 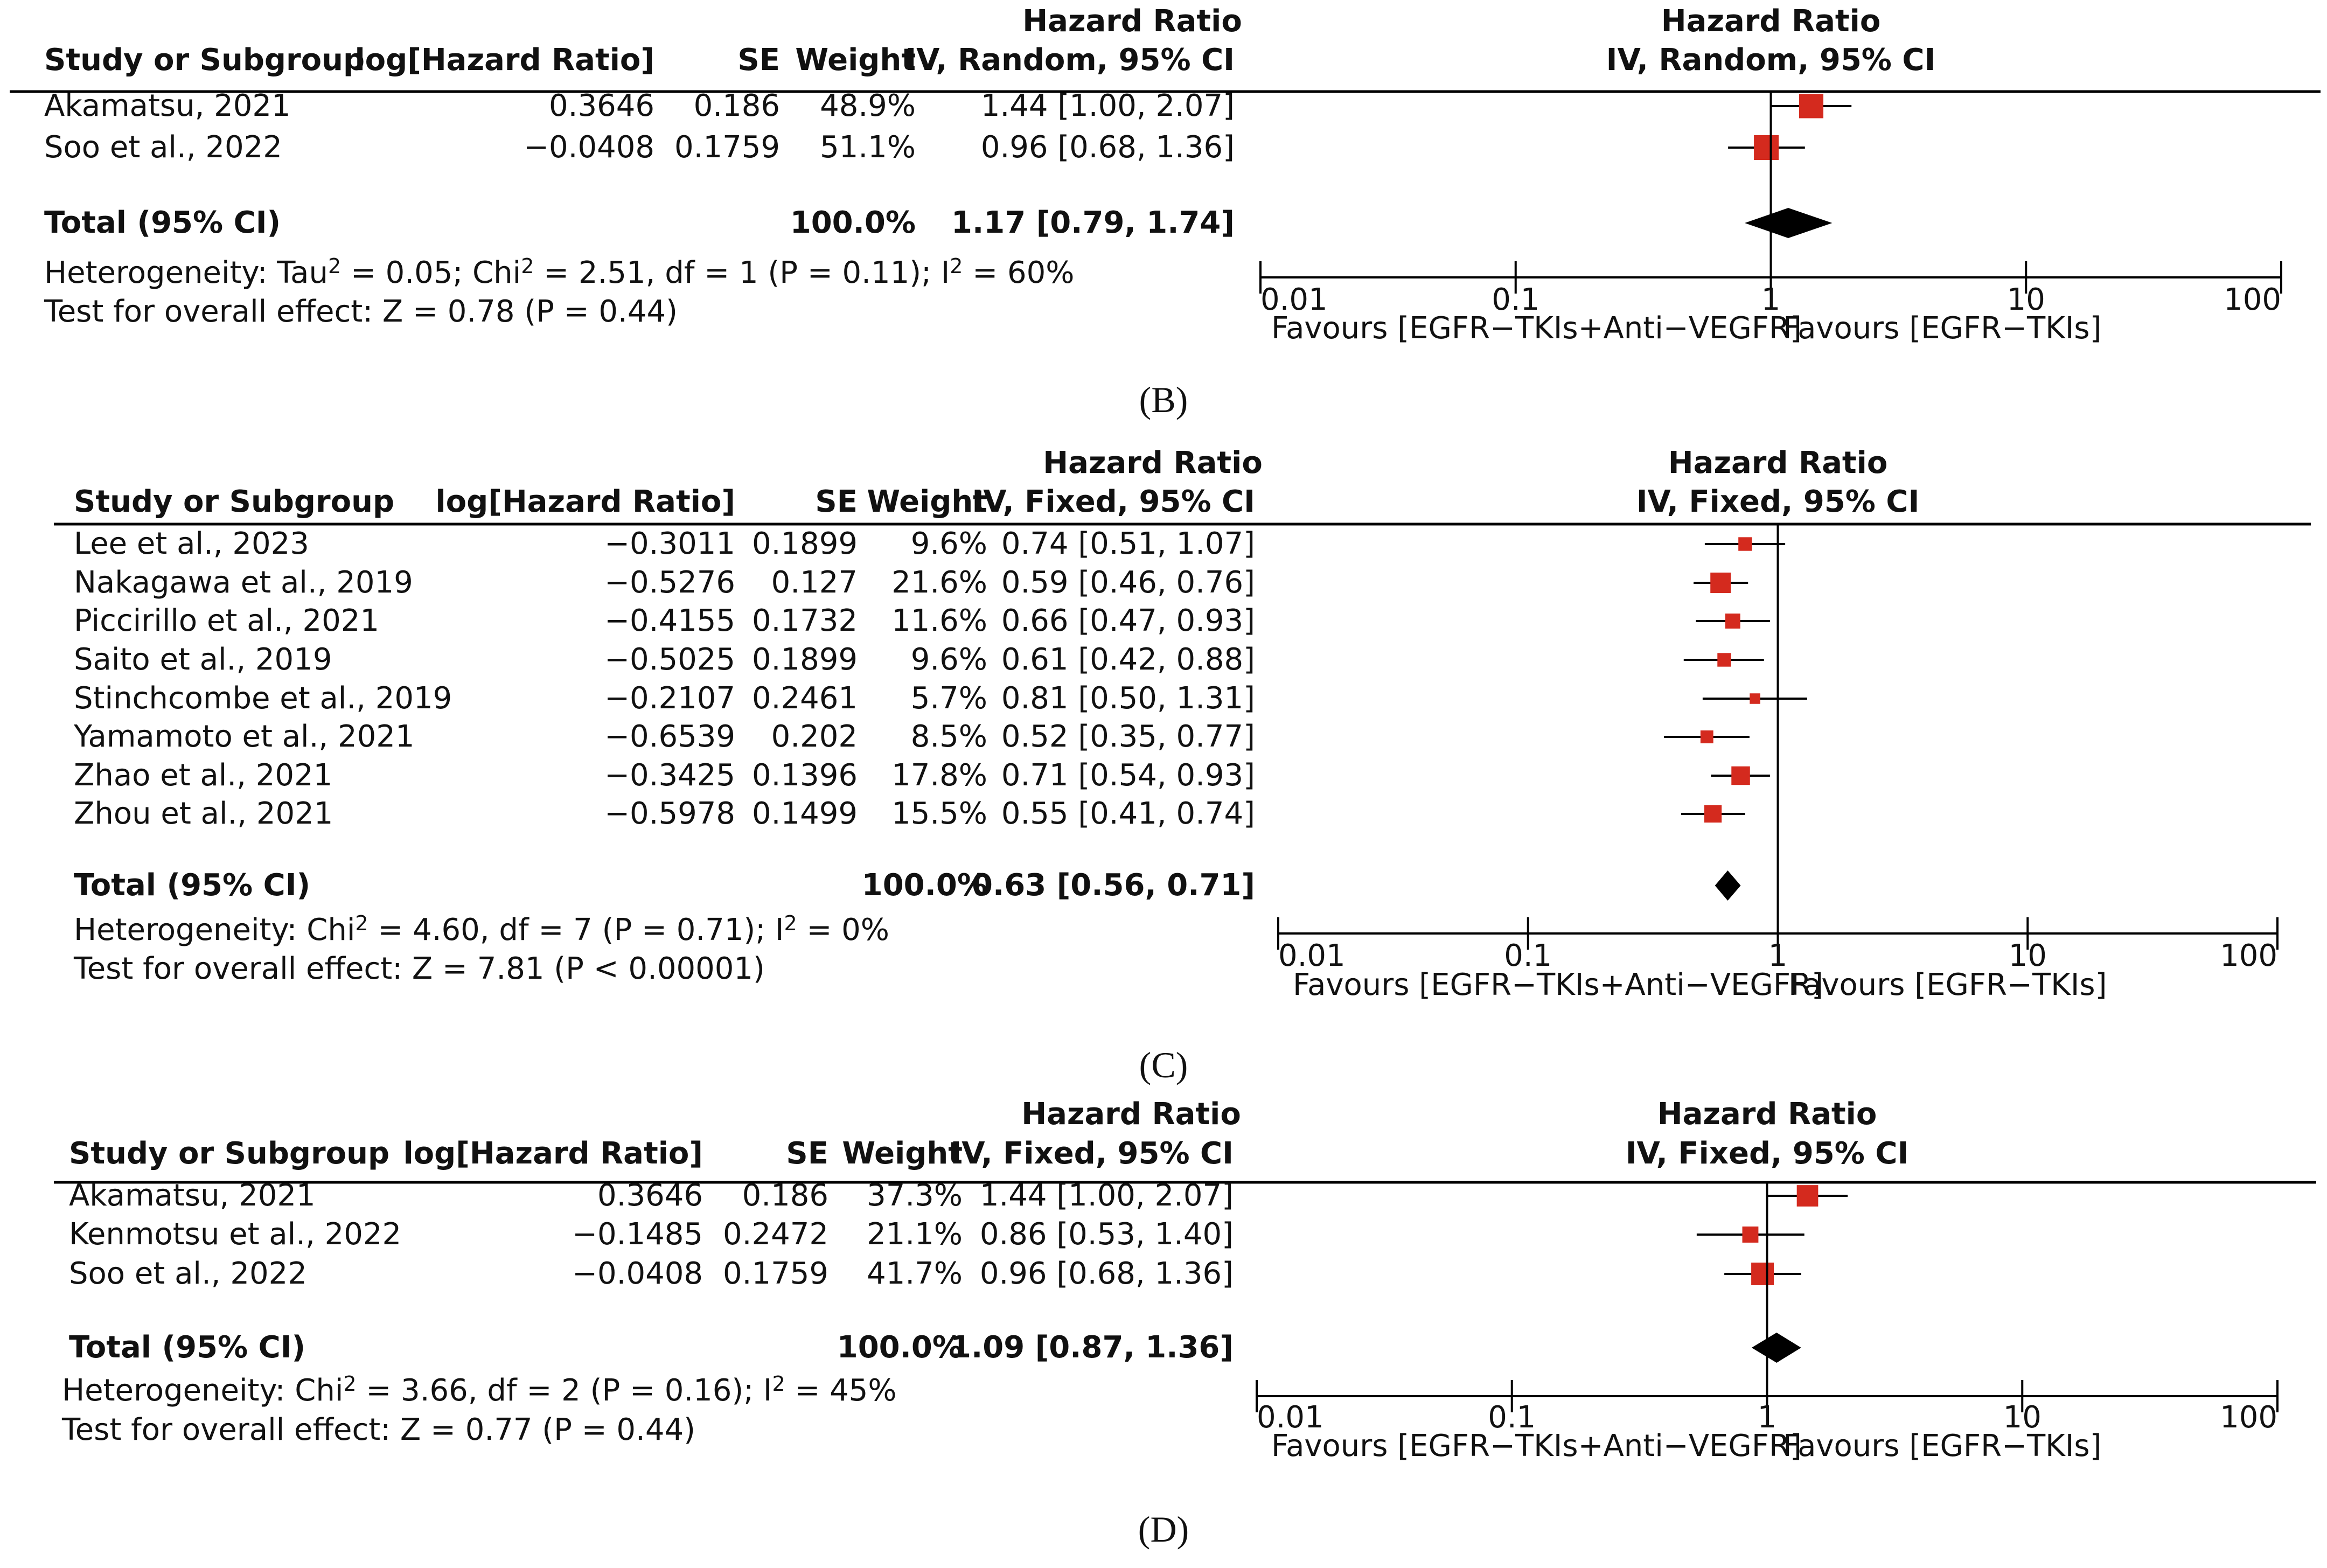 I want to click on weight-value: 15.5%, so click(x=939, y=814).